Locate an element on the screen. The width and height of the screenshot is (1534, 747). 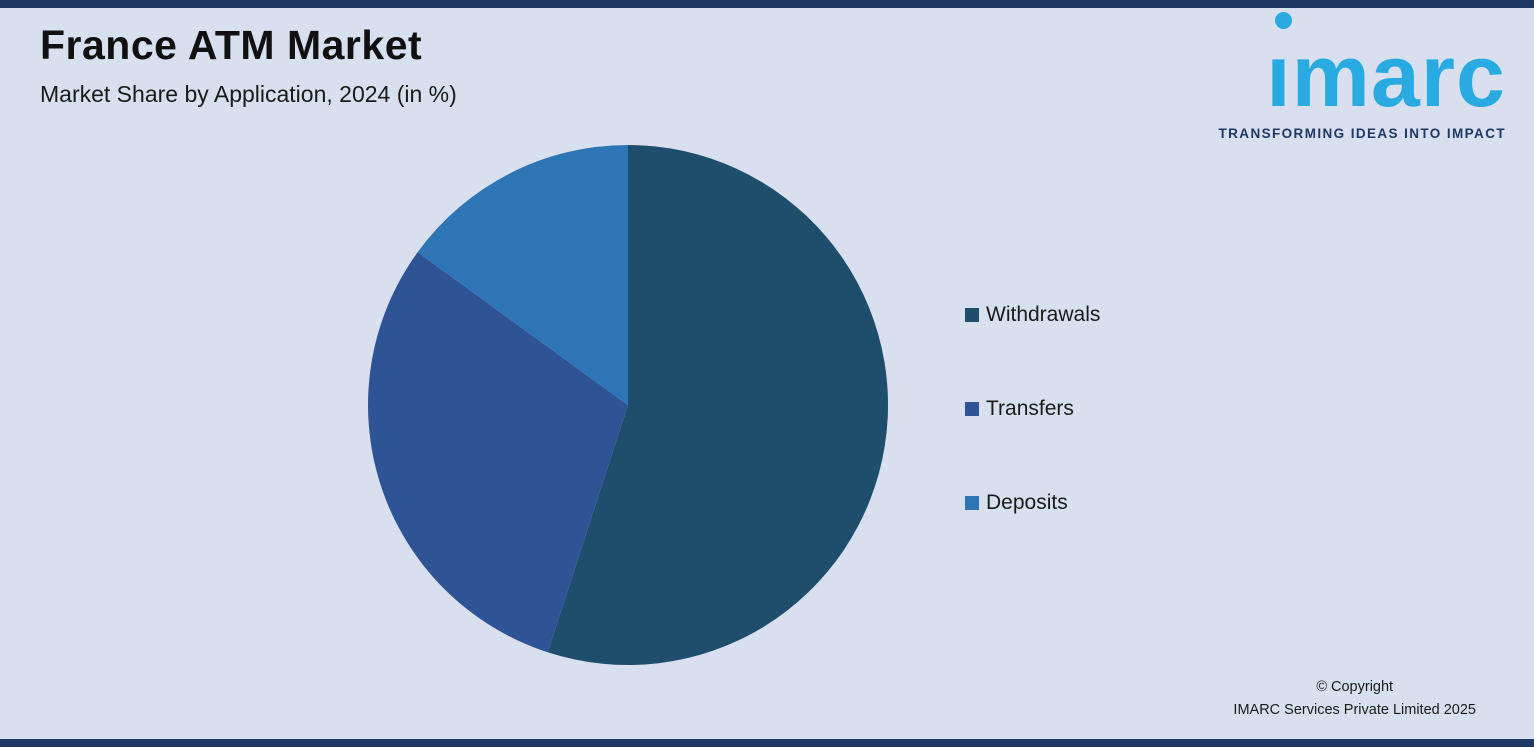
legend-swatch-withdrawals is located at coordinates (972, 315).